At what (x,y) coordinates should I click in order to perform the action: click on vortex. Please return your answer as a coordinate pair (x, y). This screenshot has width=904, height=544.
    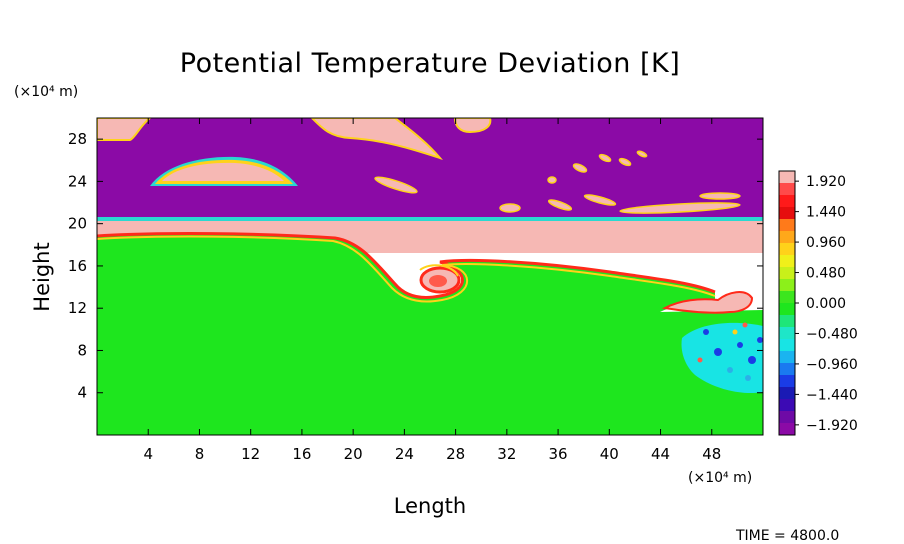
    Looking at the image, I should click on (440, 279).